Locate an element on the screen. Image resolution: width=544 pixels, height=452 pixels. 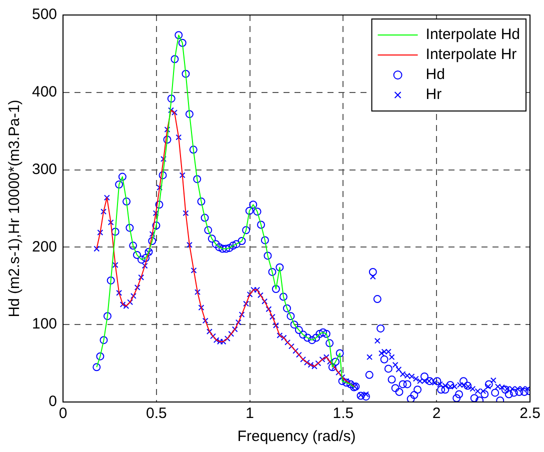
legend-label: Interpolate Hd is located at coordinates (473, 35).